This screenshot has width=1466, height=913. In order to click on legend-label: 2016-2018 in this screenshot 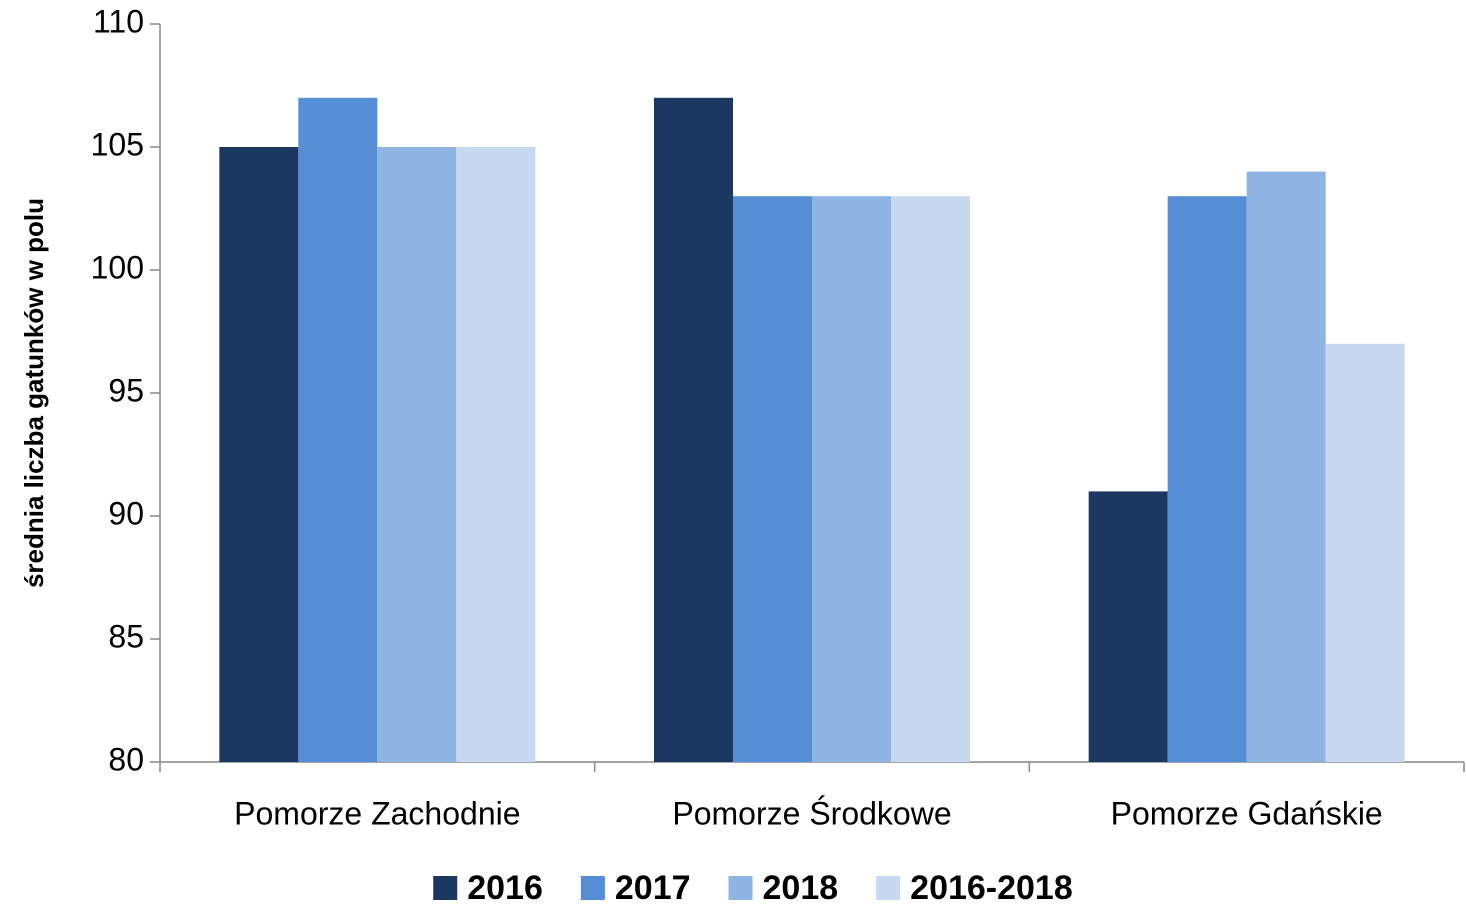, I will do `click(991, 888)`.